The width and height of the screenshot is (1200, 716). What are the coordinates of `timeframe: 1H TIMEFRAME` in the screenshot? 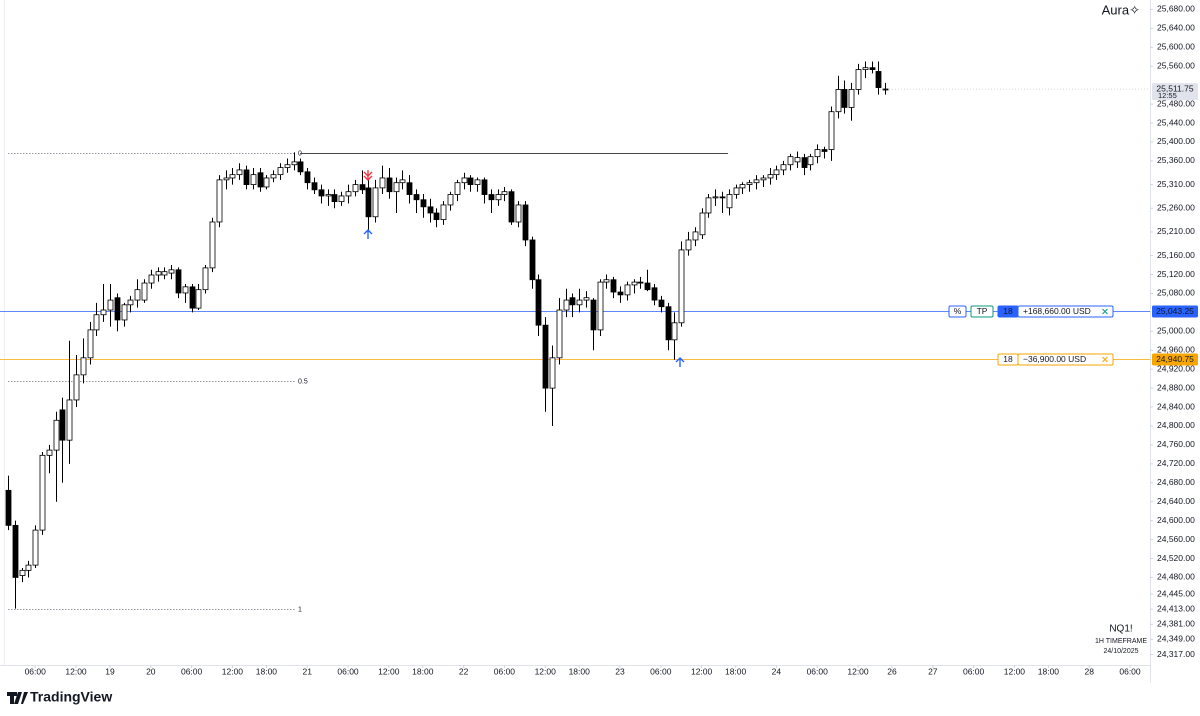 It's located at (1121, 641).